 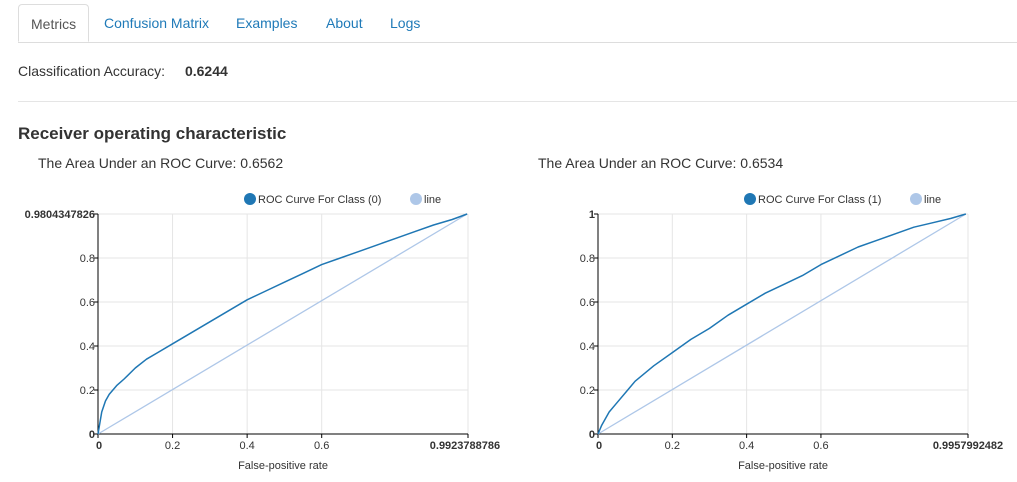 I want to click on tab-examples: Examples, so click(x=267, y=23).